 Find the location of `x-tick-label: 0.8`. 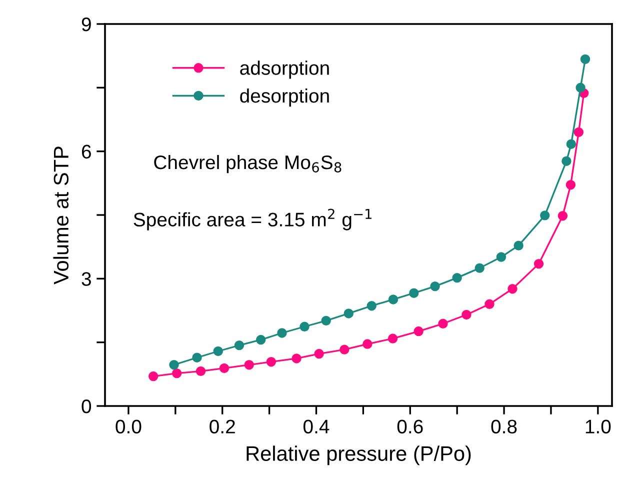

x-tick-label: 0.8 is located at coordinates (504, 427).